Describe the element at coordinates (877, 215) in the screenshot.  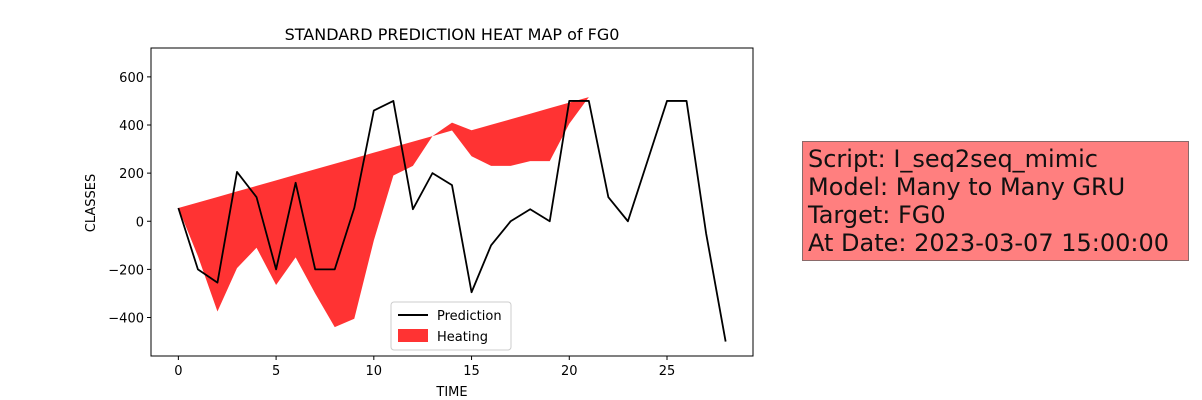
I see `info-target: Target: FG0` at that location.